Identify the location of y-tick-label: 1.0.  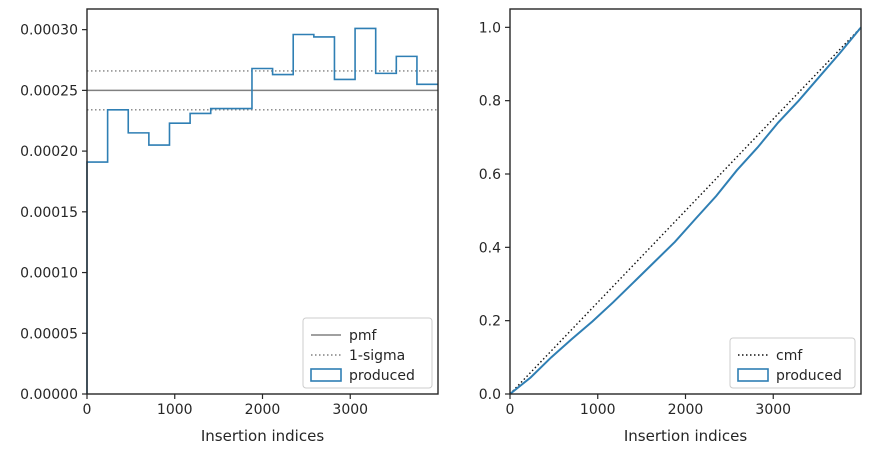
(490, 28).